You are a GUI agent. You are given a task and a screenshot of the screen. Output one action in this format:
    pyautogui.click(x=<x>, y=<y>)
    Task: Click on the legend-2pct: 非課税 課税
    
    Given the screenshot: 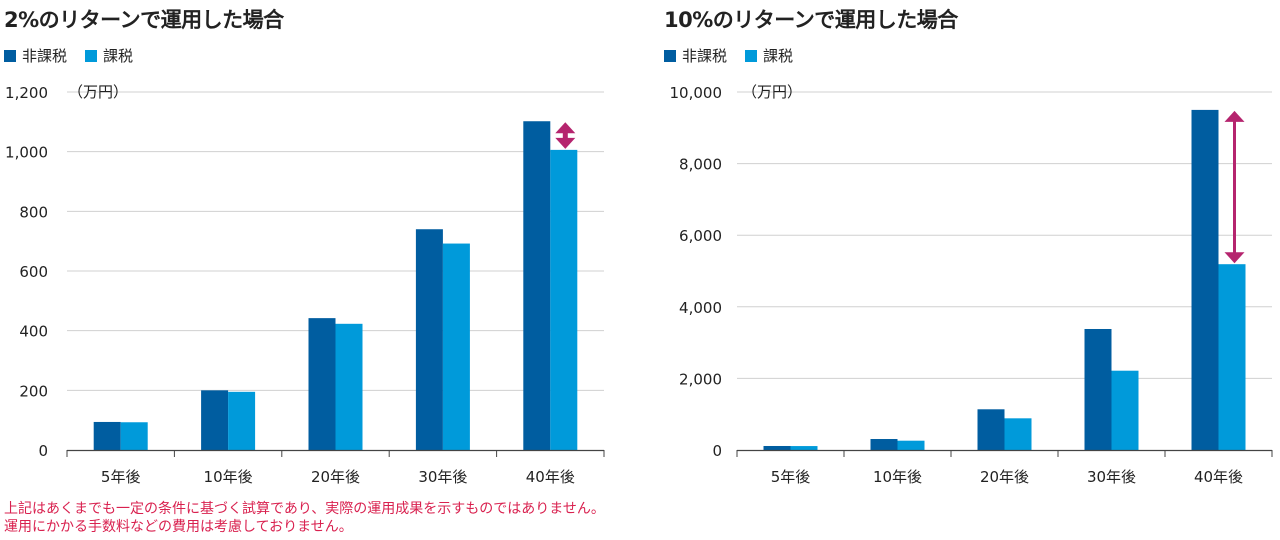 What is the action you would take?
    pyautogui.click(x=68, y=55)
    